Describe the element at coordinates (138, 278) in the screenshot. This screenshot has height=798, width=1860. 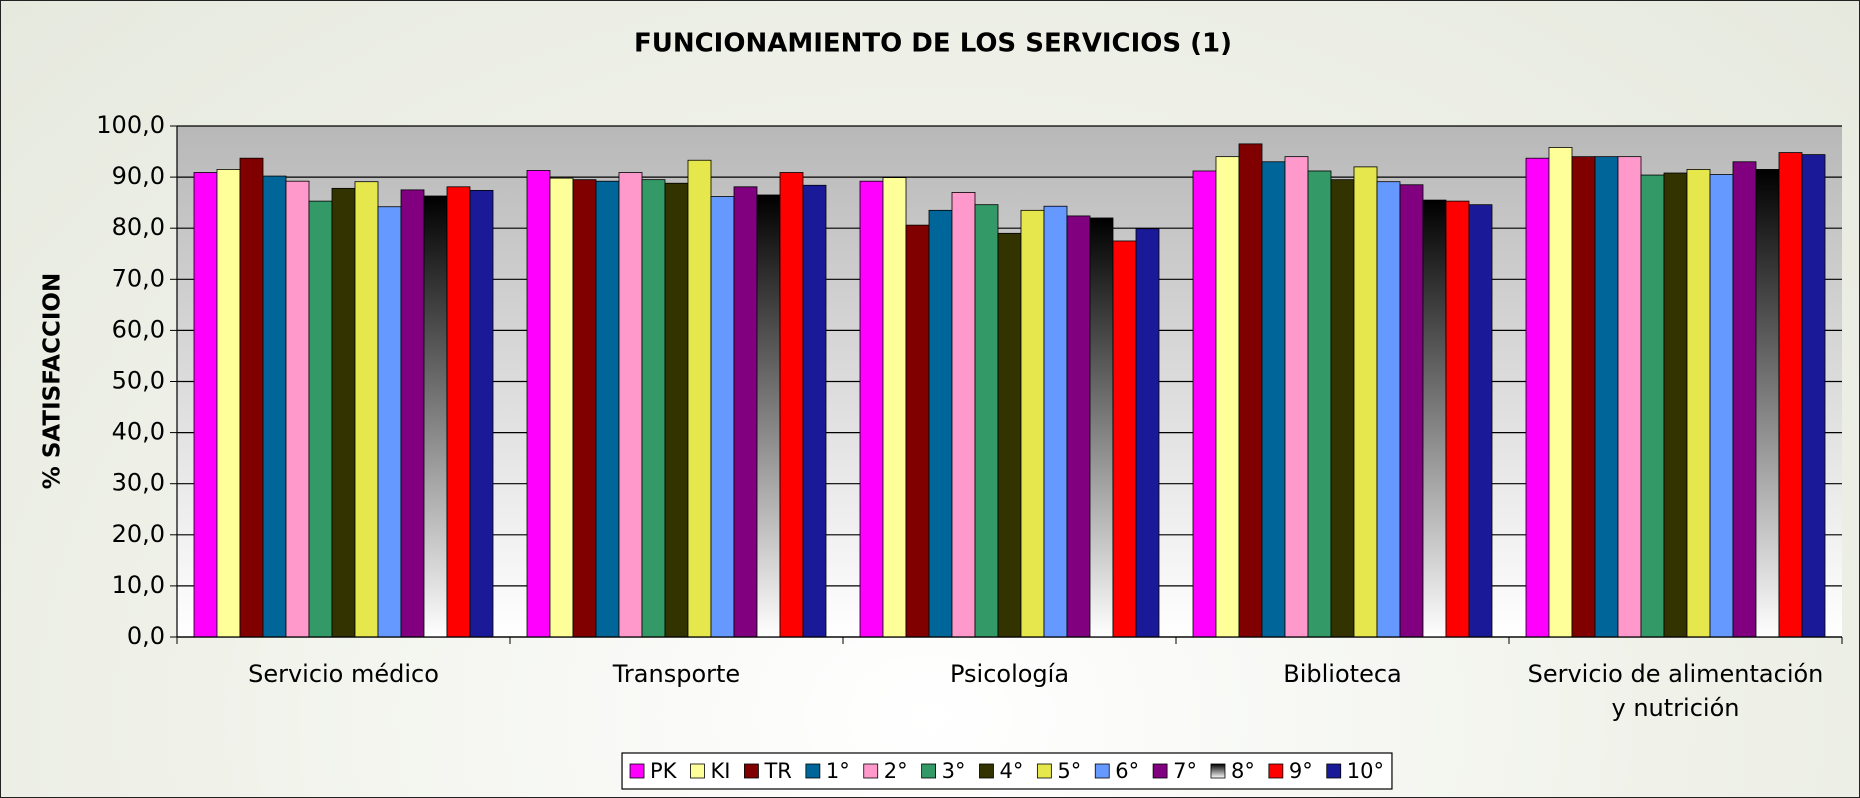
I see `y-tick-label: 70,0` at that location.